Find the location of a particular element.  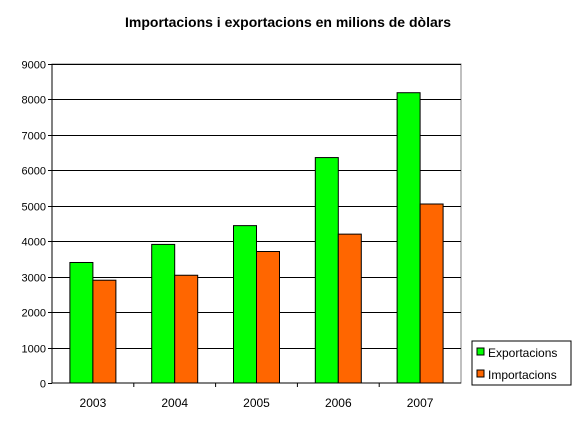

y-axis-ticks: 0 1000 2000 3000 4000 5000 6000 7000 8000 9000 is located at coordinates (37, 225).